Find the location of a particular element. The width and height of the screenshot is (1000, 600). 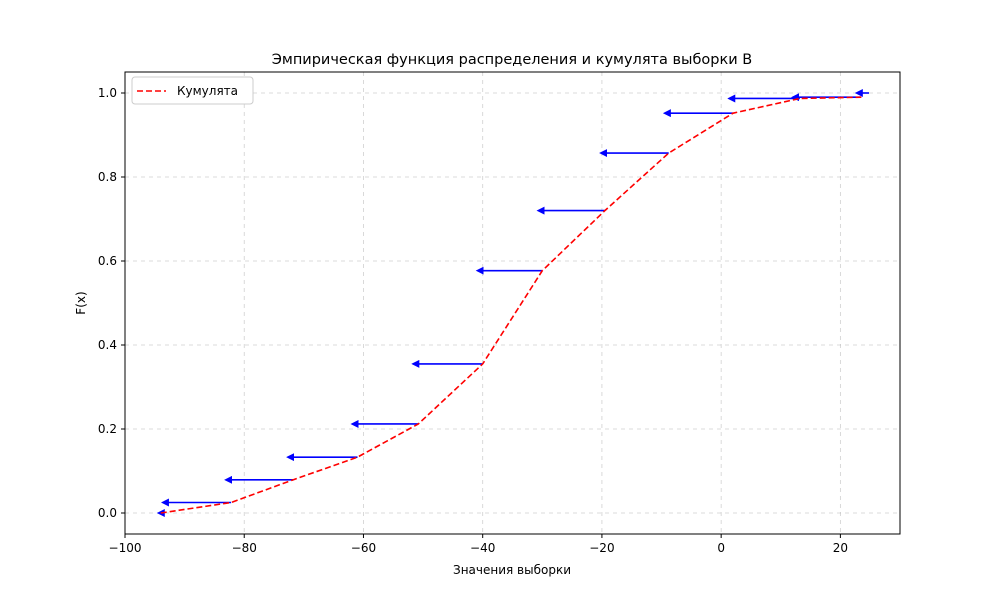

legend-label: Кумулята is located at coordinates (207, 91).